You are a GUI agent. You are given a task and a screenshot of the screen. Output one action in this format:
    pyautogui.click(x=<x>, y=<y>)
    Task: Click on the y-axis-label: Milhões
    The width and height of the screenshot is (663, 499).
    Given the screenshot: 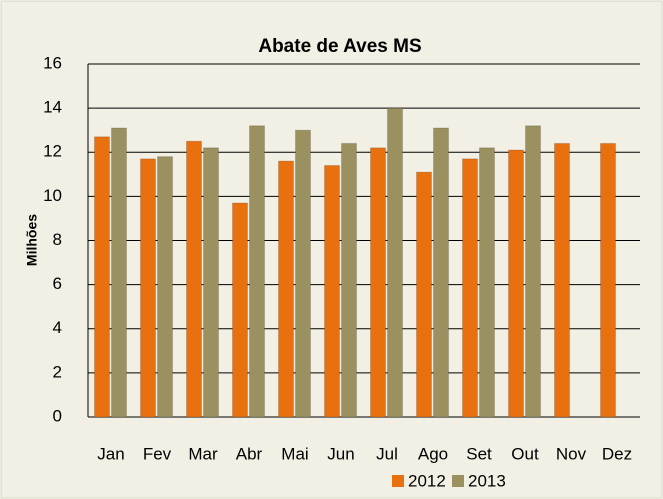 What is the action you would take?
    pyautogui.click(x=32, y=240)
    